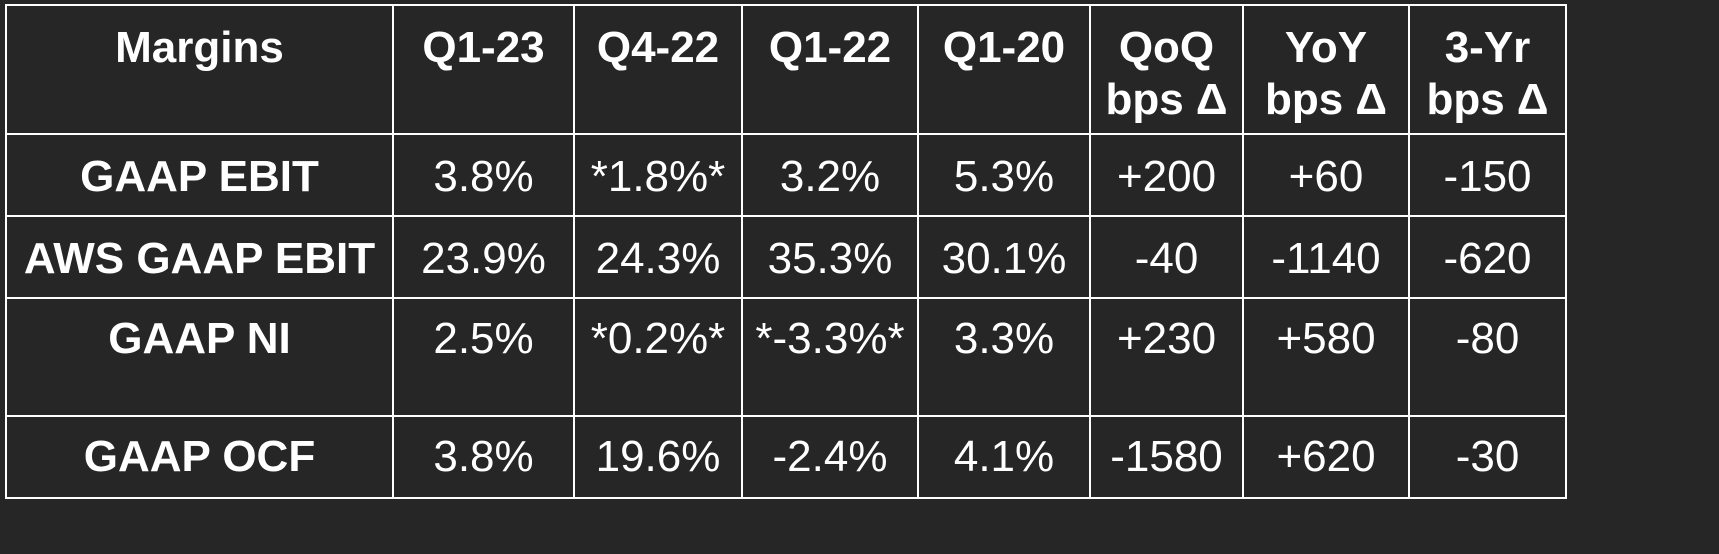  What do you see at coordinates (1166, 99) in the screenshot?
I see `header-qoq-line2: bps Δ` at bounding box center [1166, 99].